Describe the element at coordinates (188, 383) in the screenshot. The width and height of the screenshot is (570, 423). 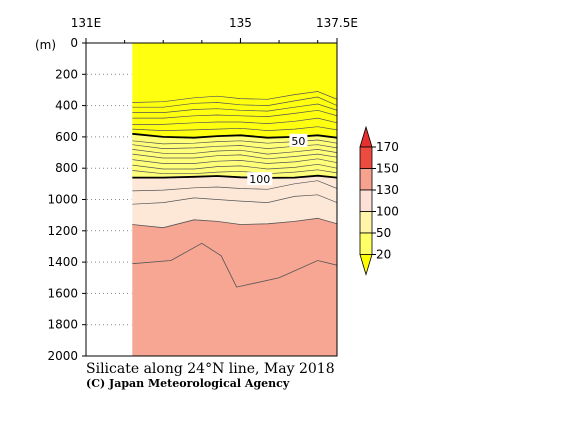
I see `credit-text: (C) Japan Meteorological Agency` at that location.